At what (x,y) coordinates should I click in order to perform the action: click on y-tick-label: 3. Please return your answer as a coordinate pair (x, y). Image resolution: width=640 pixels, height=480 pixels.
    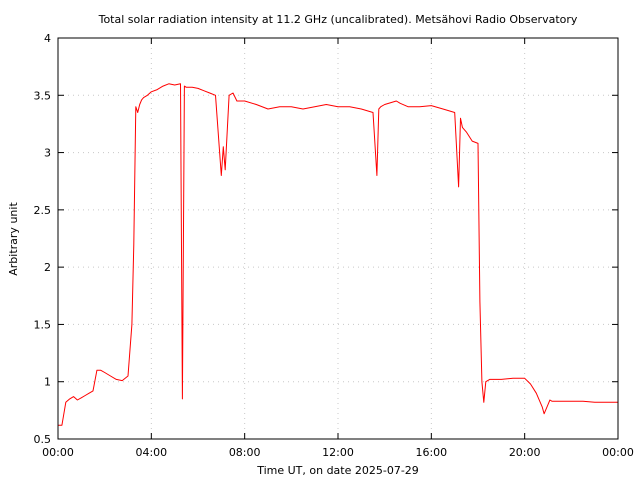
    Looking at the image, I should click on (47, 153).